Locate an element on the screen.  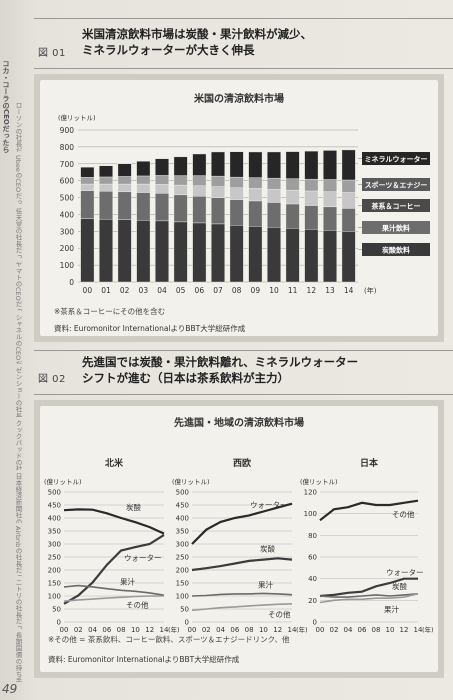
y-tick-label: 800 is located at coordinates (67, 147).